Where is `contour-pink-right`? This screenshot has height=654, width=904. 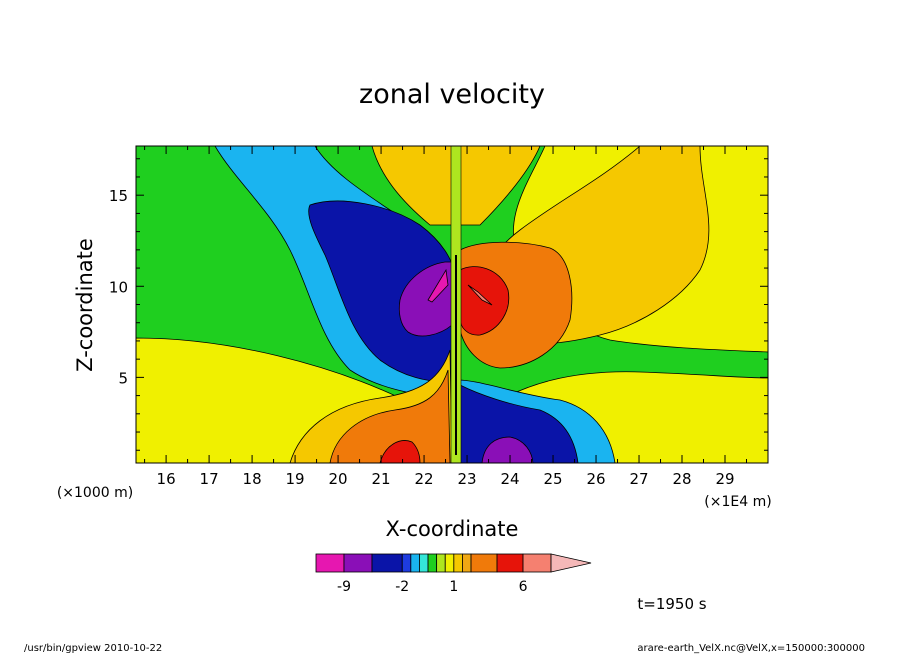
contour-pink-right is located at coordinates (480, 295).